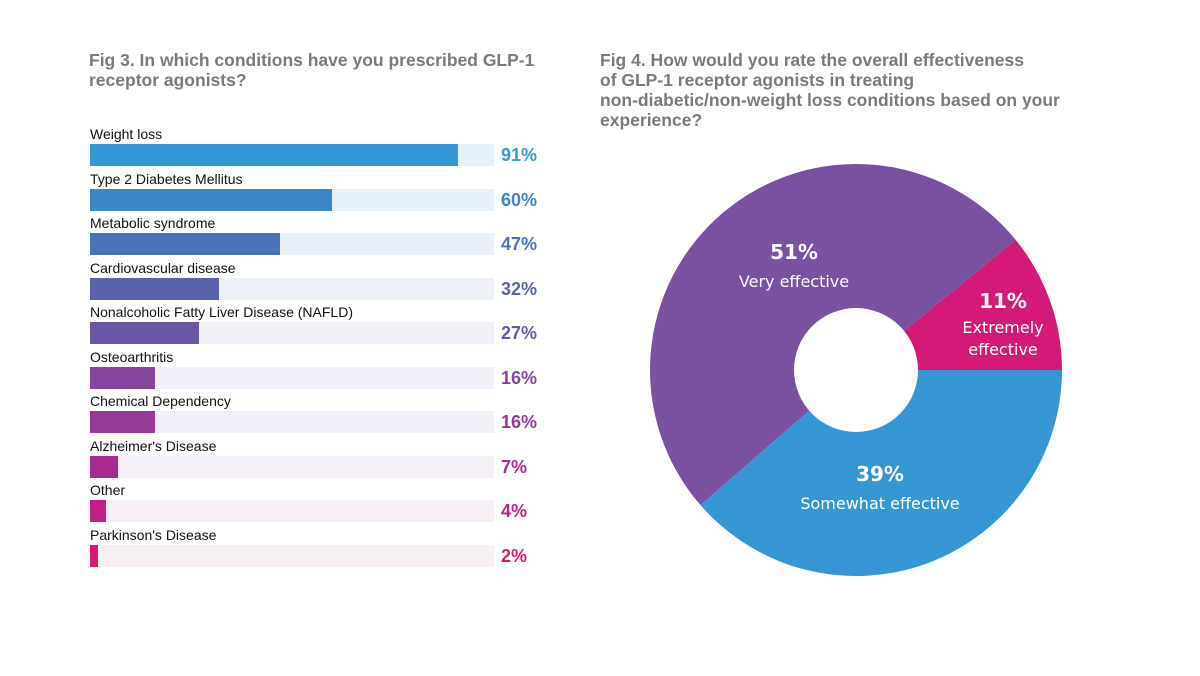 Image resolution: width=1200 pixels, height=676 pixels. I want to click on bar-row: Osteoarthritis 16%, so click(325, 369).